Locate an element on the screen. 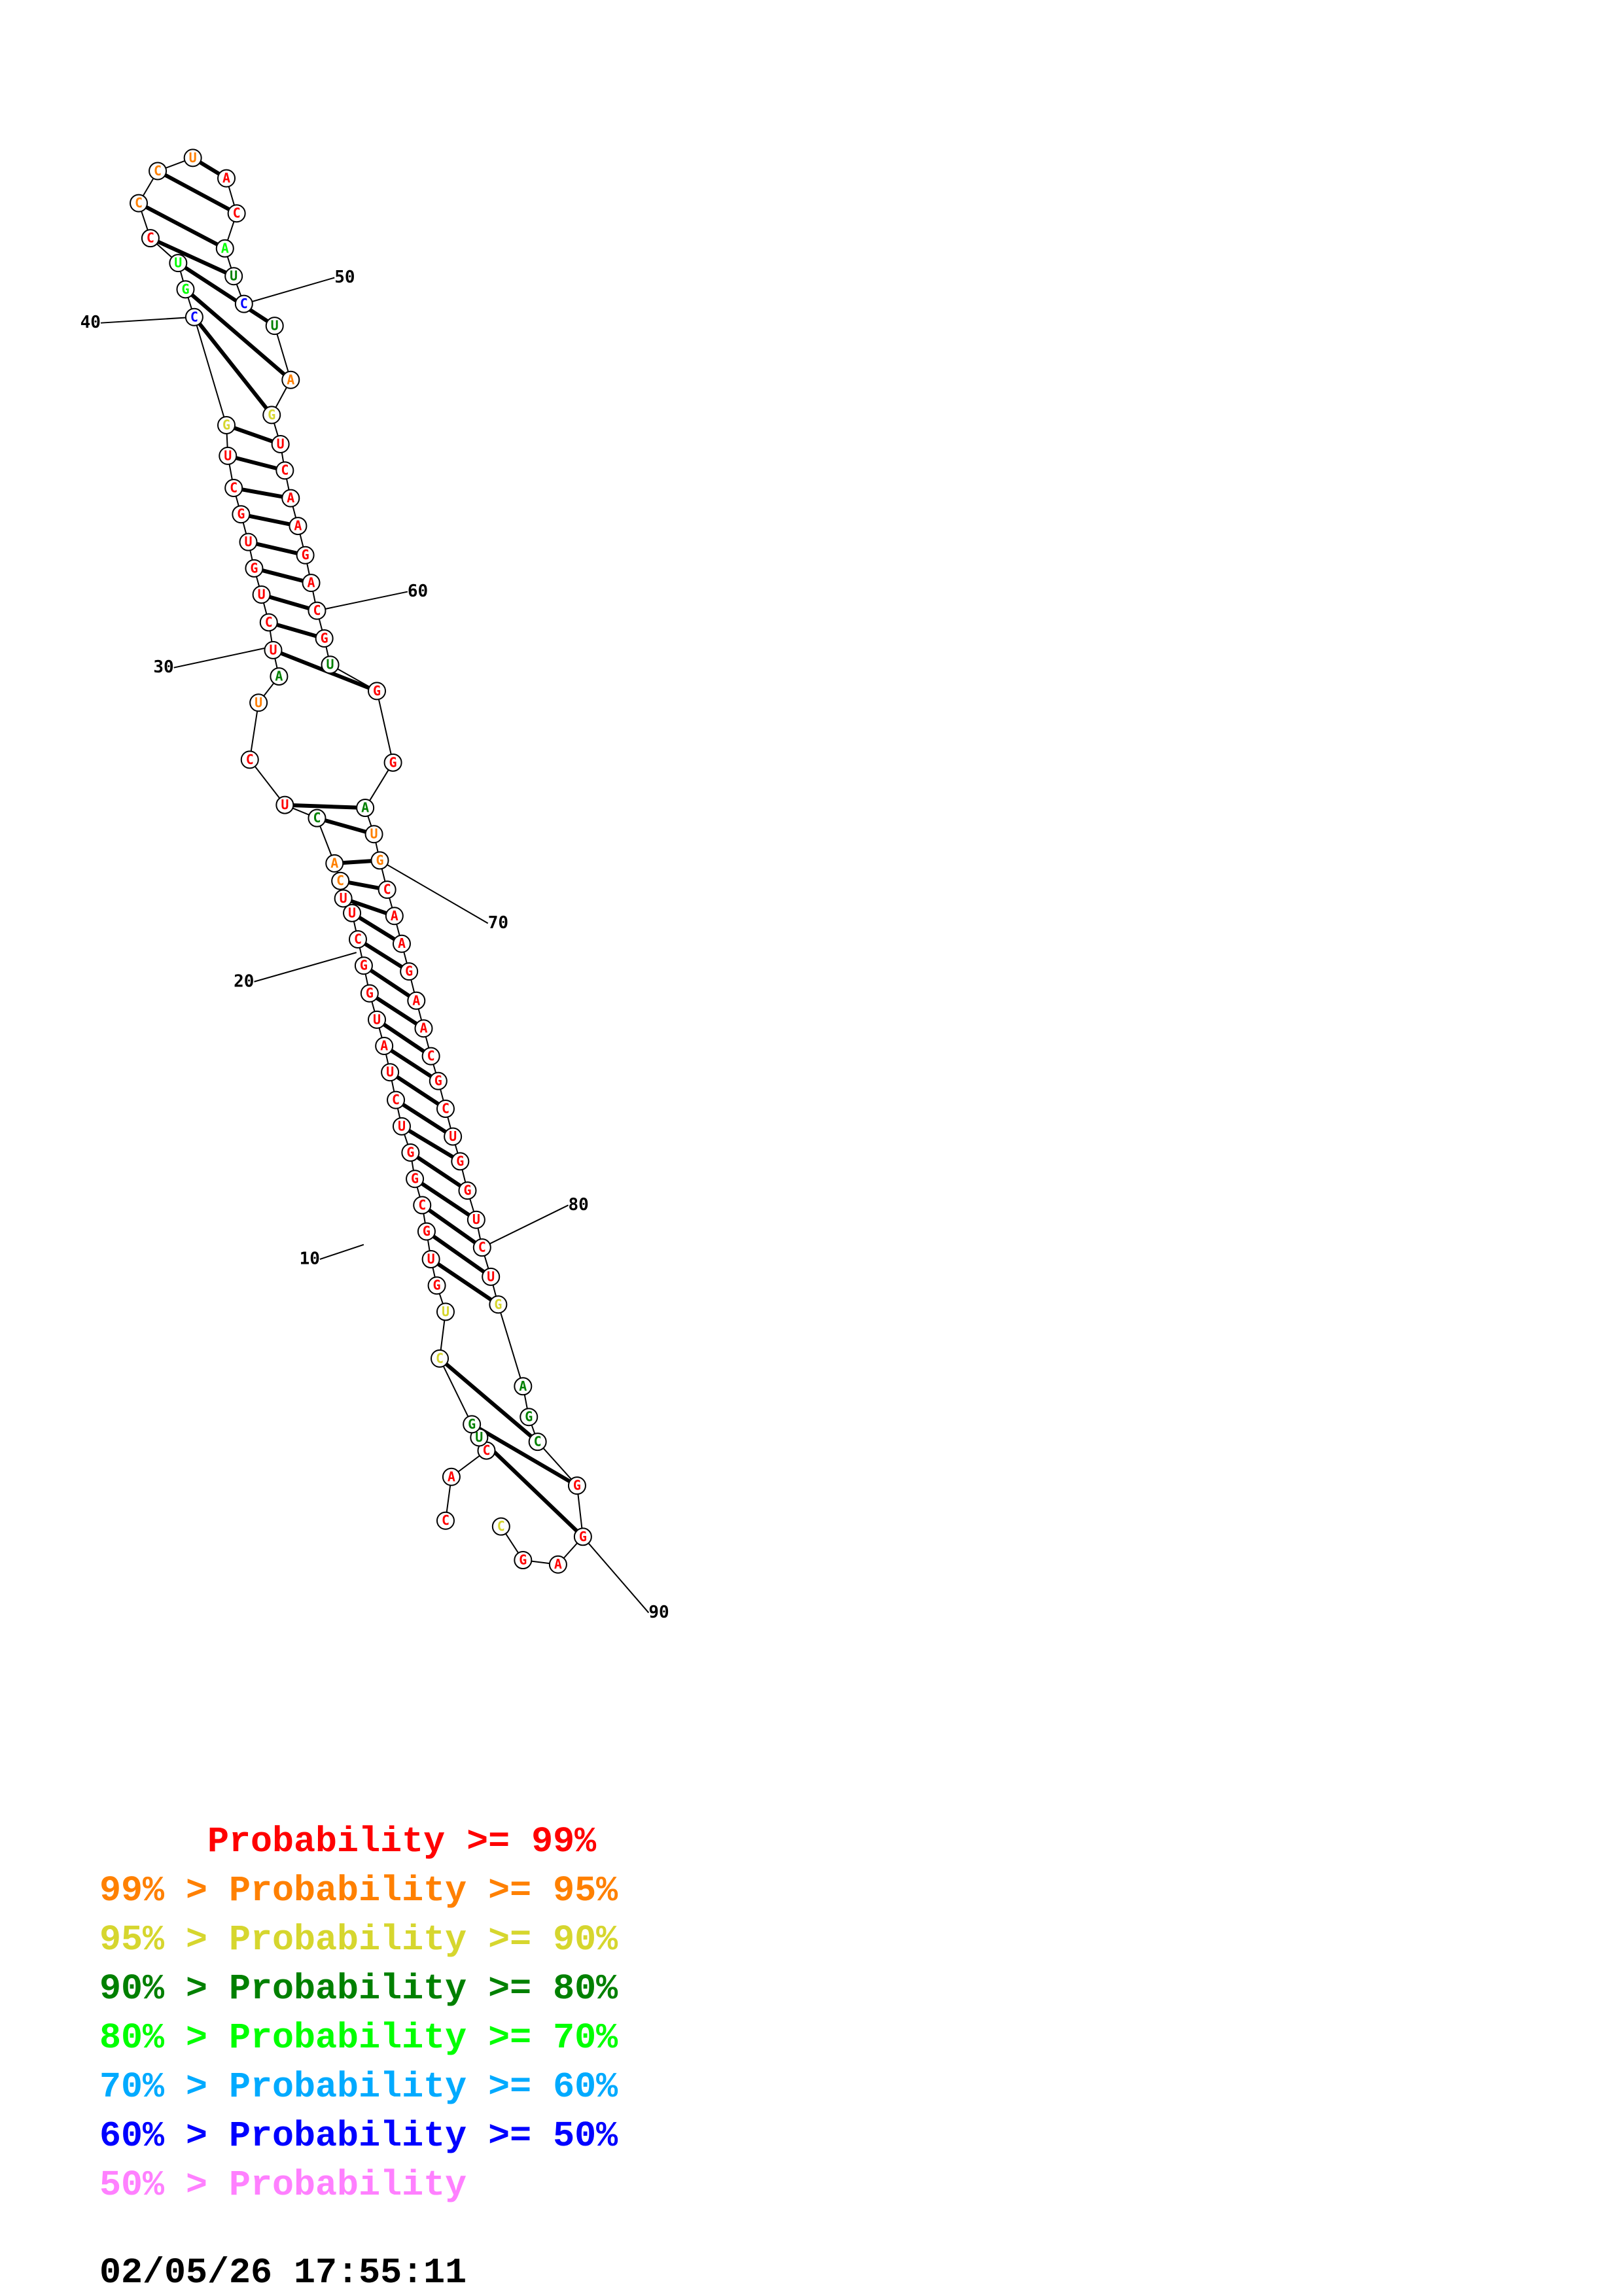 The image size is (1622, 2296). position-label: 50 is located at coordinates (344, 277).